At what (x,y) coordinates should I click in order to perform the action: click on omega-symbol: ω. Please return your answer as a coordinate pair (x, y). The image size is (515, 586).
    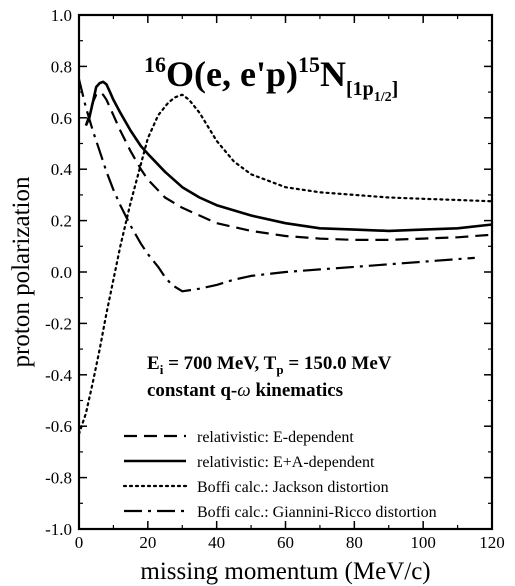
    Looking at the image, I should click on (243, 390).